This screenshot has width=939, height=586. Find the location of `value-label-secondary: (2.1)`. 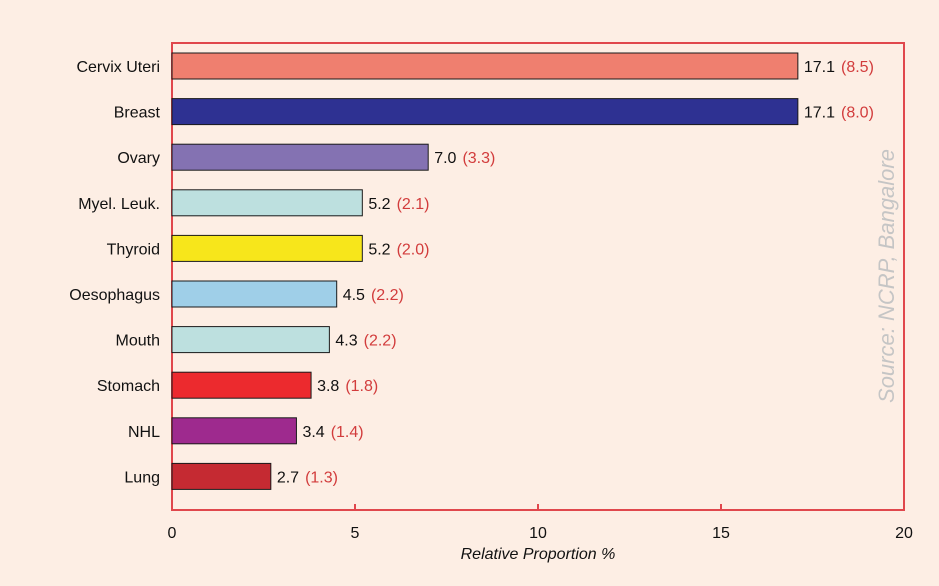

value-label-secondary: (2.1) is located at coordinates (413, 204).